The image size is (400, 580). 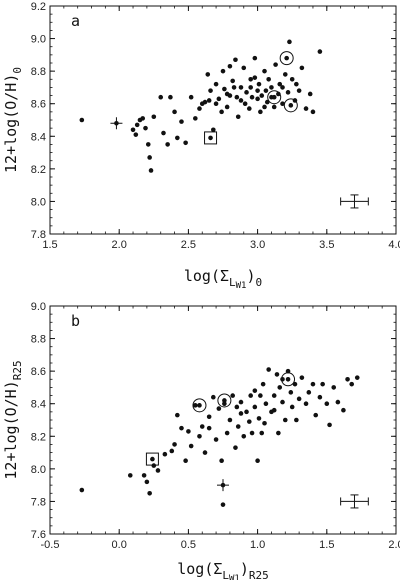 I want to click on x-tick-label: 3.5, so click(x=326, y=245).